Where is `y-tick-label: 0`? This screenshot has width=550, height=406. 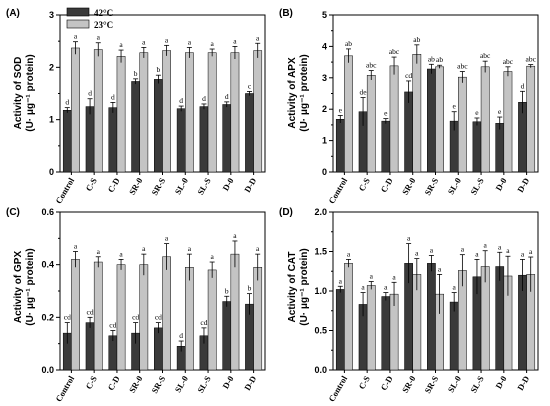 y-tick-label: 0 is located at coordinates (51, 172).